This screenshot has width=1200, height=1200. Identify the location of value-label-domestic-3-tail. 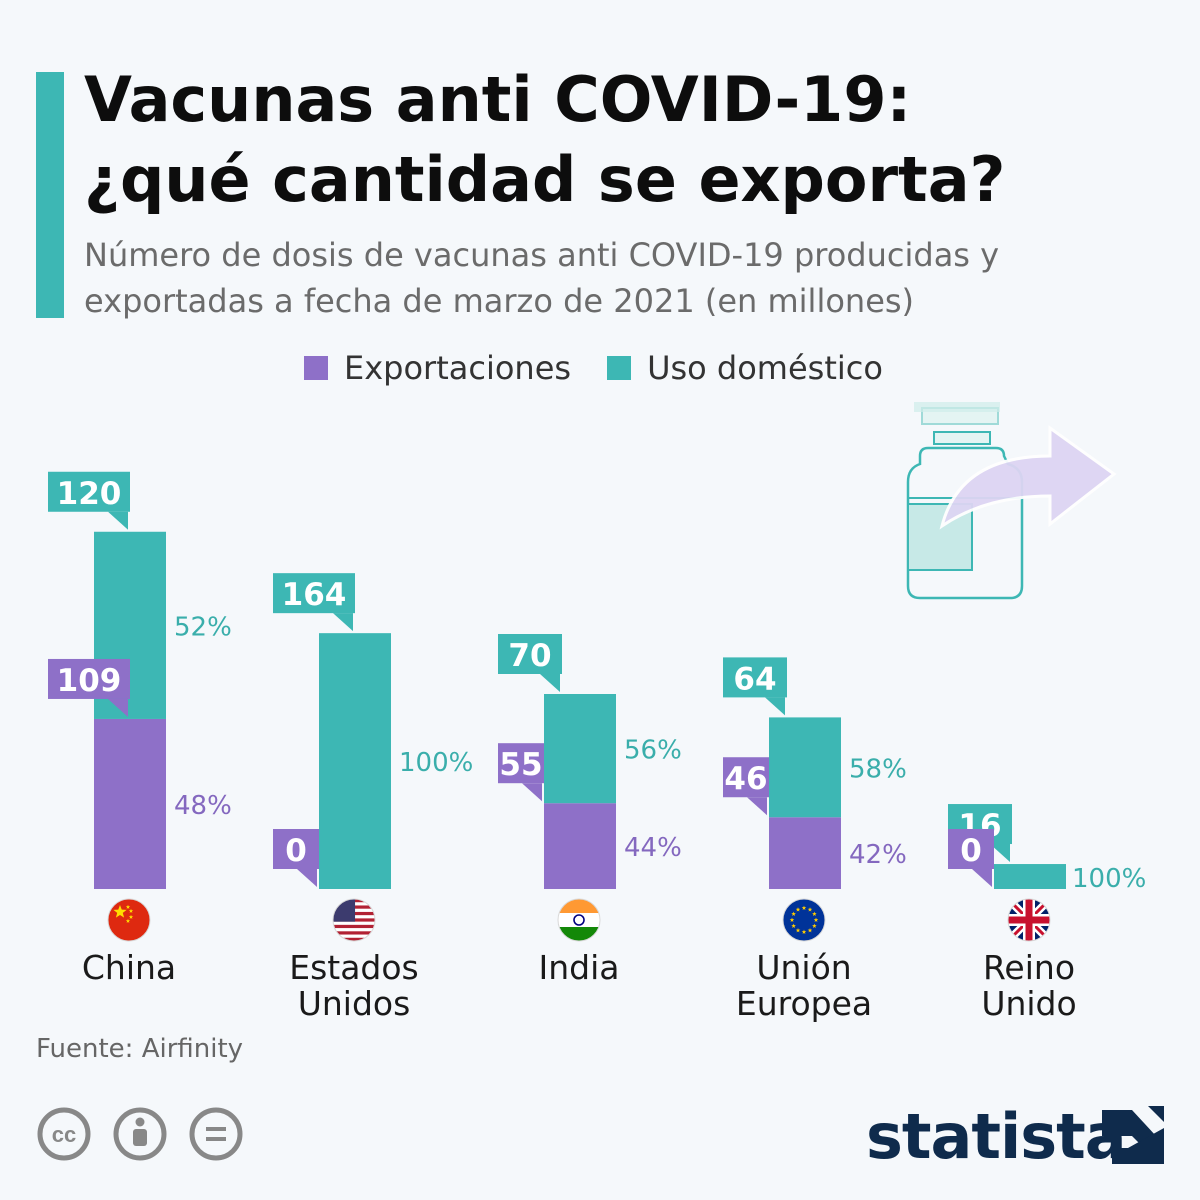
(775, 706).